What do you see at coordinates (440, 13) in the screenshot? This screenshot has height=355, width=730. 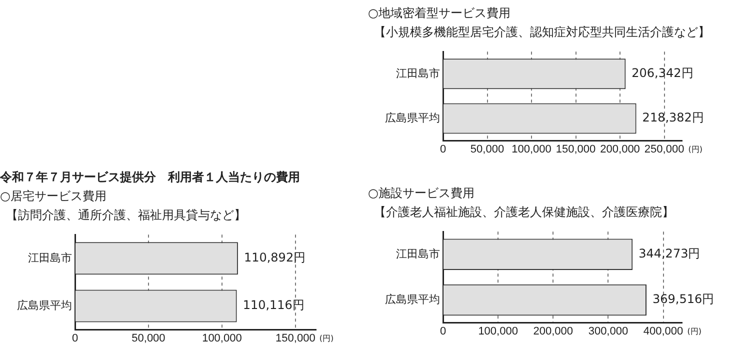 I see `chart-title: ○地域密着型サービス費用` at bounding box center [440, 13].